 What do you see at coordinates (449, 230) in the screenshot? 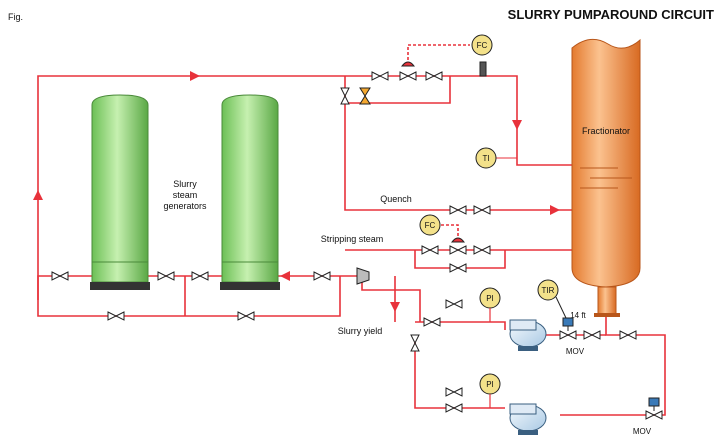
I see `fc-strip-signal-line` at bounding box center [449, 230].